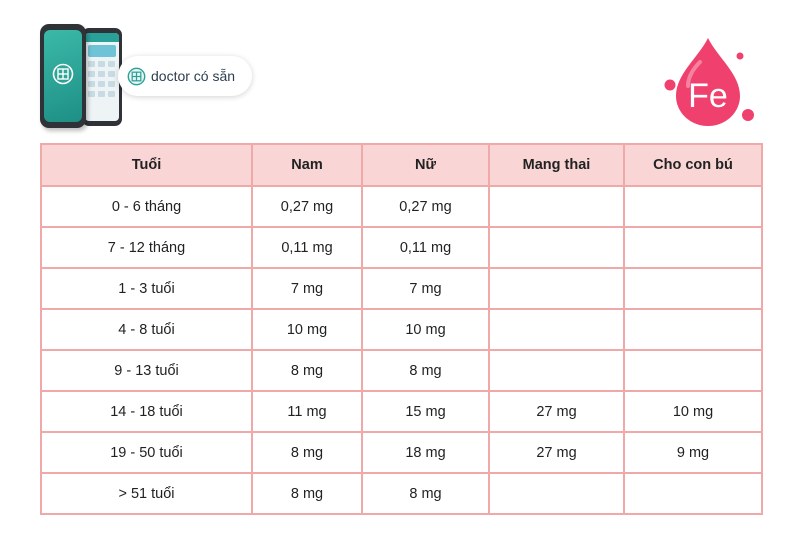  I want to click on column-header-male: Nam, so click(307, 165).